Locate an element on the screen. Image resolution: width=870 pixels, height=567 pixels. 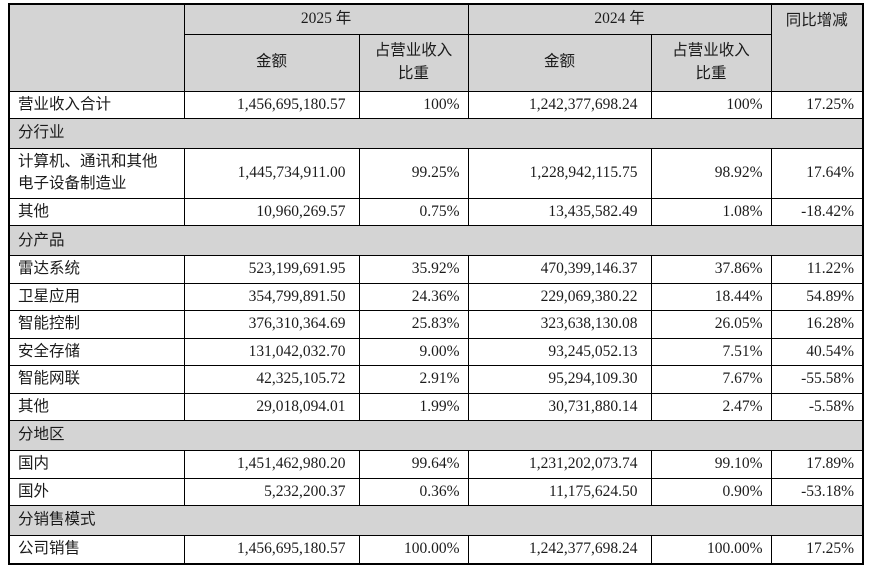
yoy-cell: 17.89% is located at coordinates (817, 464).